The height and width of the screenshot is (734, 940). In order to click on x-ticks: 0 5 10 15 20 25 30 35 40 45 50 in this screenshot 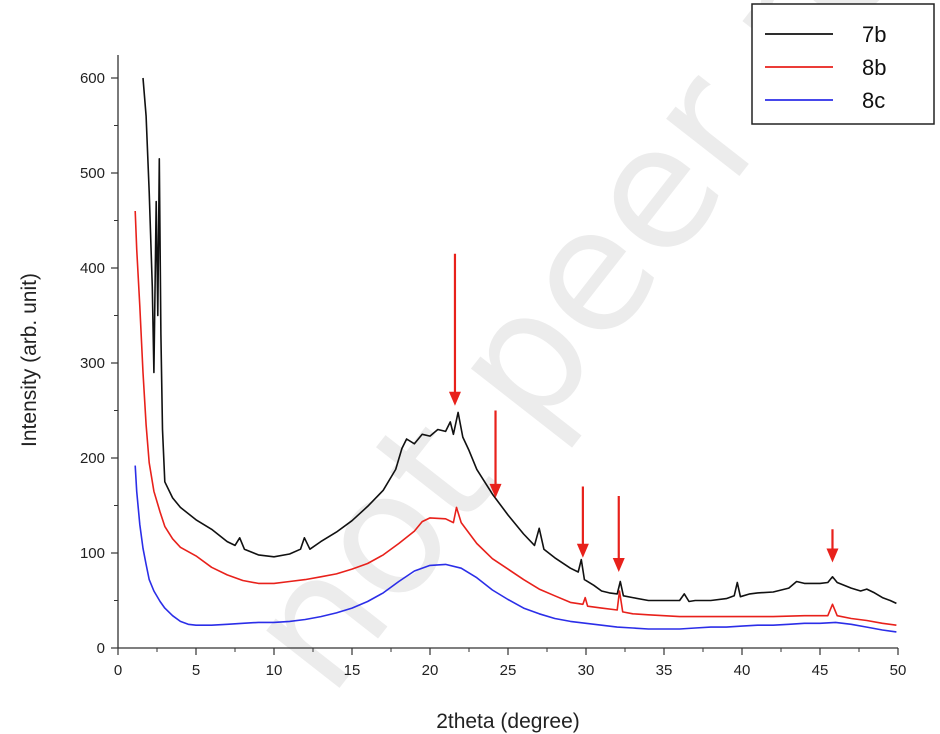, I will do `click(510, 663)`.